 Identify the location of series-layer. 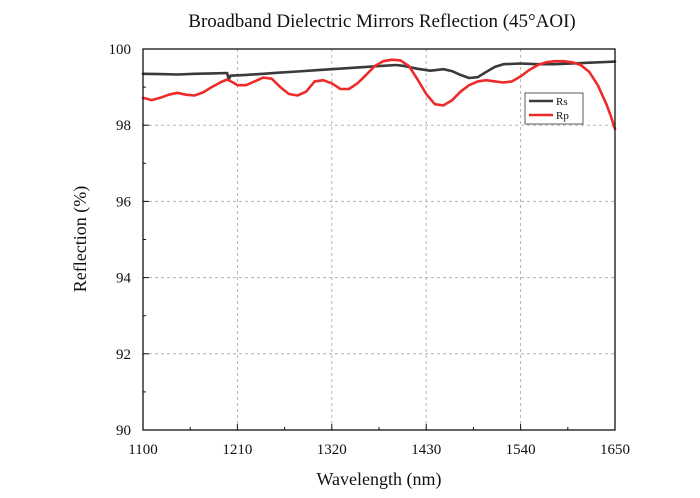
(379, 94).